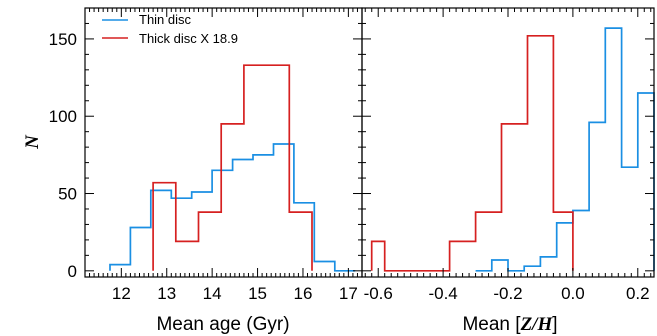  Describe the element at coordinates (509, 324) in the screenshot. I see `x-axis-label-right: Mean [Z/H]` at that location.